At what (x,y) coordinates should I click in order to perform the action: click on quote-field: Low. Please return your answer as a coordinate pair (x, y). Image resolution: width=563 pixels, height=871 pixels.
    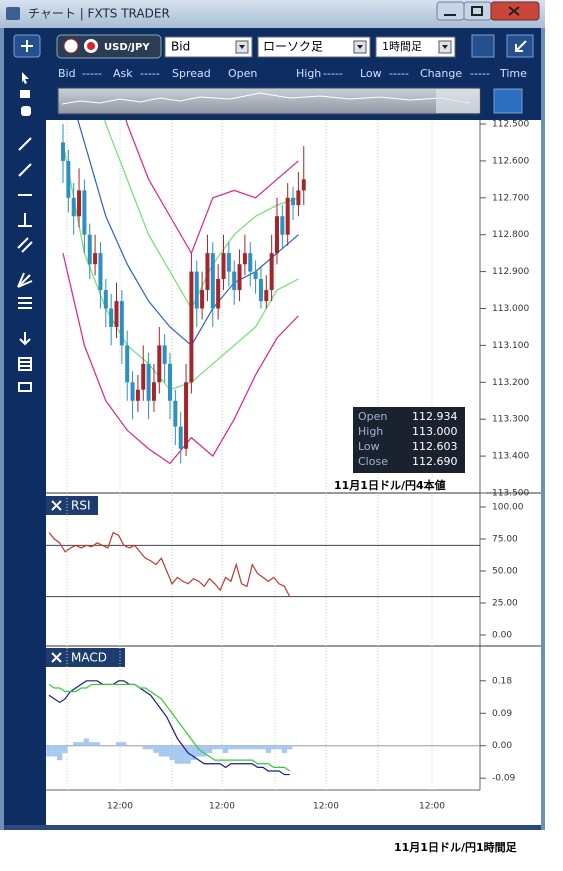
    Looking at the image, I should click on (371, 73).